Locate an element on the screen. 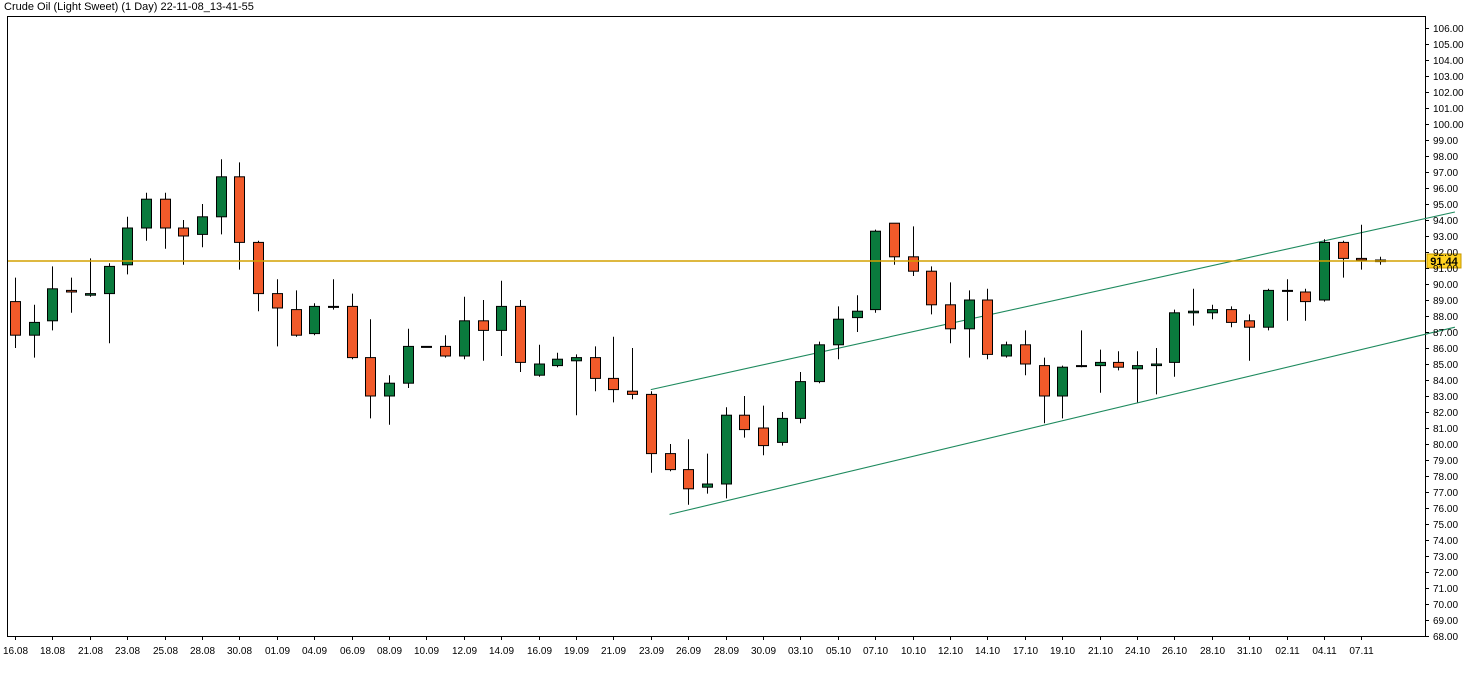 This screenshot has width=1480, height=678. y-tick-label: 72.00 is located at coordinates (1445, 573).